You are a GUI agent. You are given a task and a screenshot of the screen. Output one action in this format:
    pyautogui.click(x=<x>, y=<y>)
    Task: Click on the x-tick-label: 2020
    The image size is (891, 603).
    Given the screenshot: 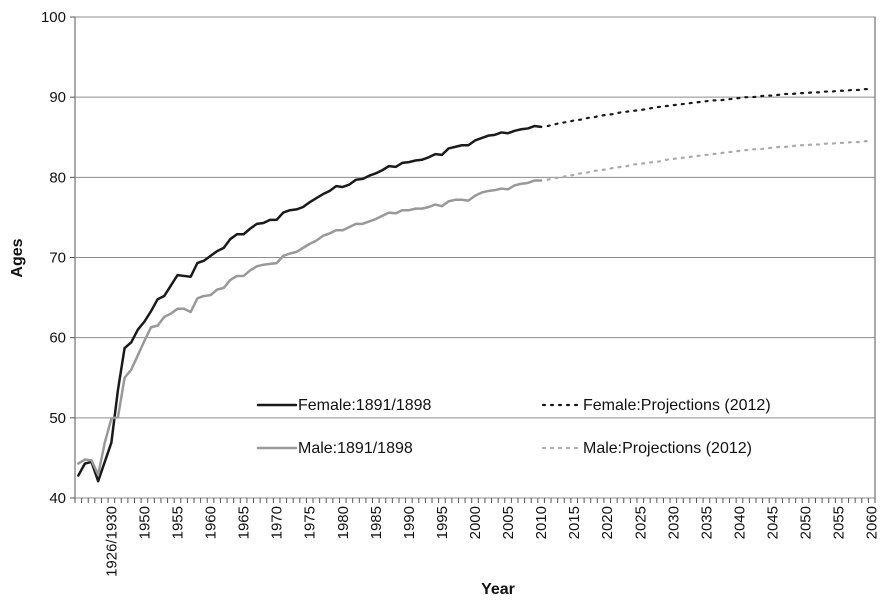 What is the action you would take?
    pyautogui.click(x=607, y=522)
    